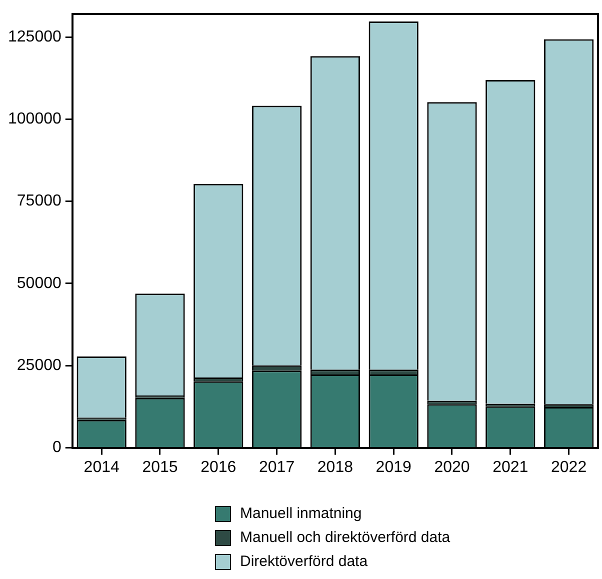  Describe the element at coordinates (35, 119) in the screenshot. I see `y-tick-label: 100000` at that location.